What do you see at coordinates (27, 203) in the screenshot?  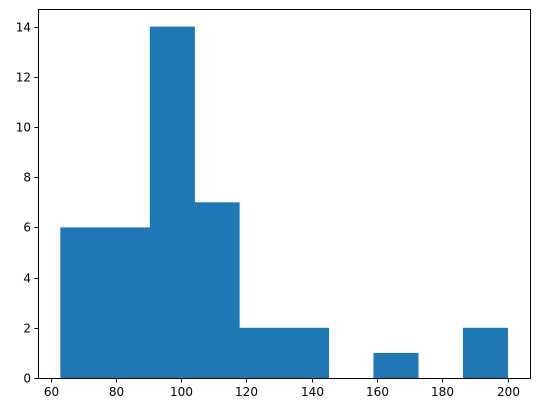 I see `y-axis-ticks: 0 2 4 6 8 10 12 14` at bounding box center [27, 203].